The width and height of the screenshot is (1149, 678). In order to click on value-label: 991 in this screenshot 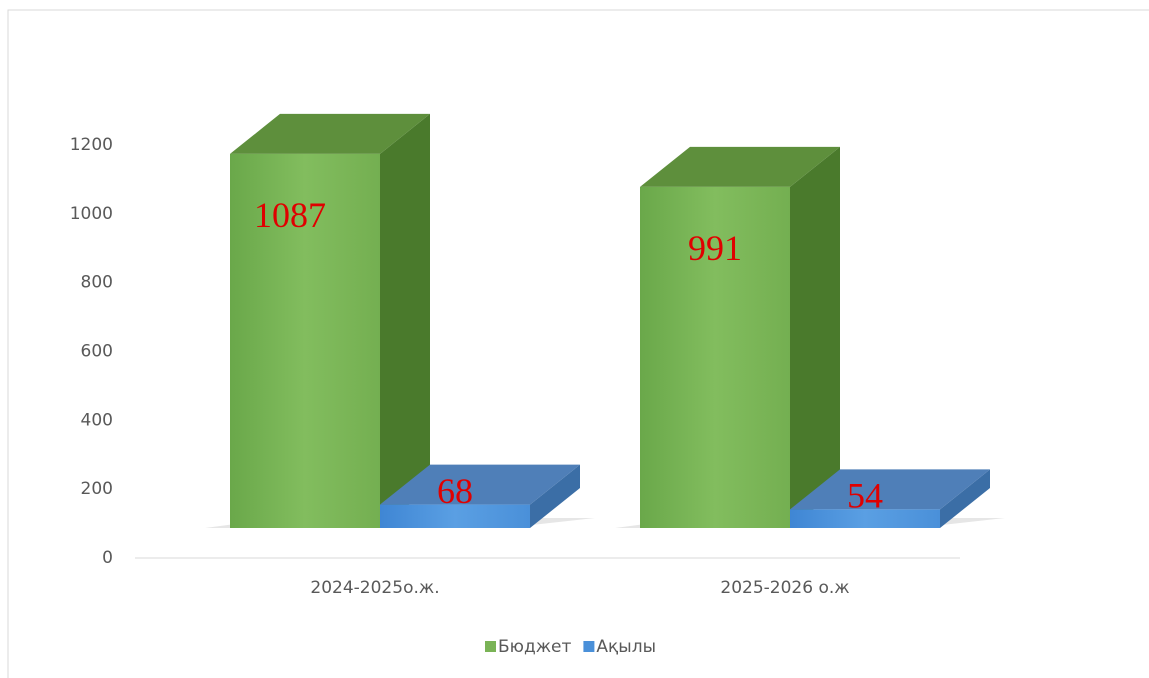, I will do `click(715, 248)`.